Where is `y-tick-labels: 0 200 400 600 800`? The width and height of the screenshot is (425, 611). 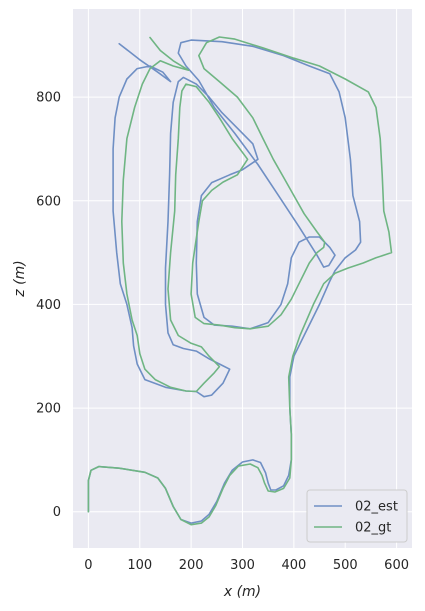 y-tick-labels: 0 200 400 600 800 is located at coordinates (48, 306).